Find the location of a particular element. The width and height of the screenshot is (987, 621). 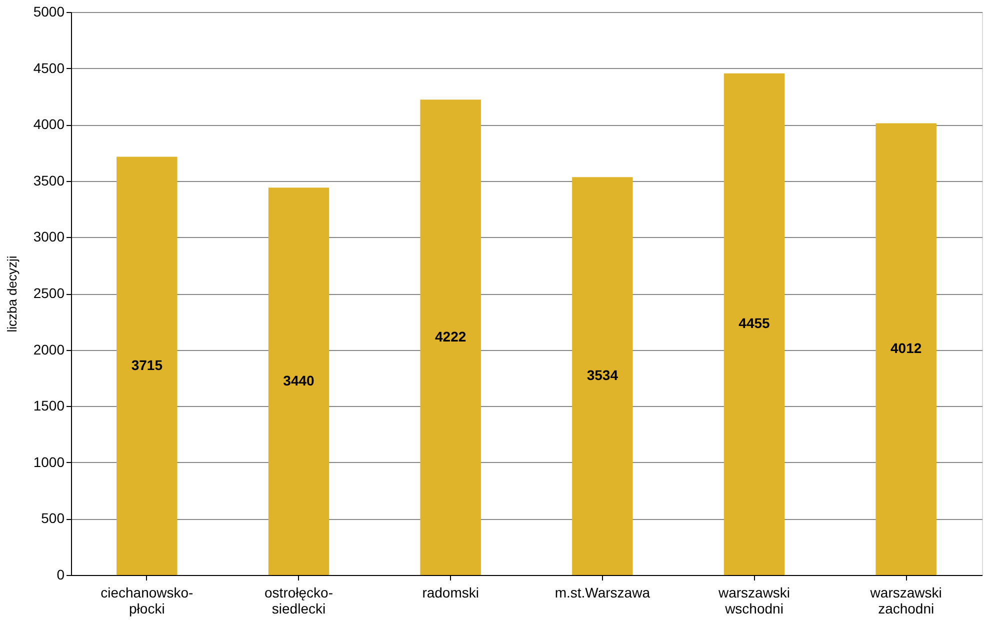

x-tick-label: m.st.Warszawa is located at coordinates (602, 592).